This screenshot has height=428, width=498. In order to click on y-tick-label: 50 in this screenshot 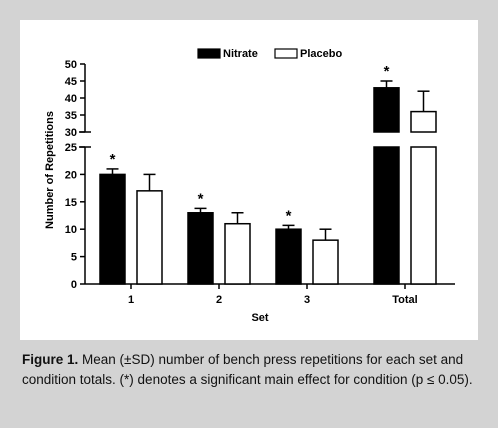, I will do `click(71, 65)`.